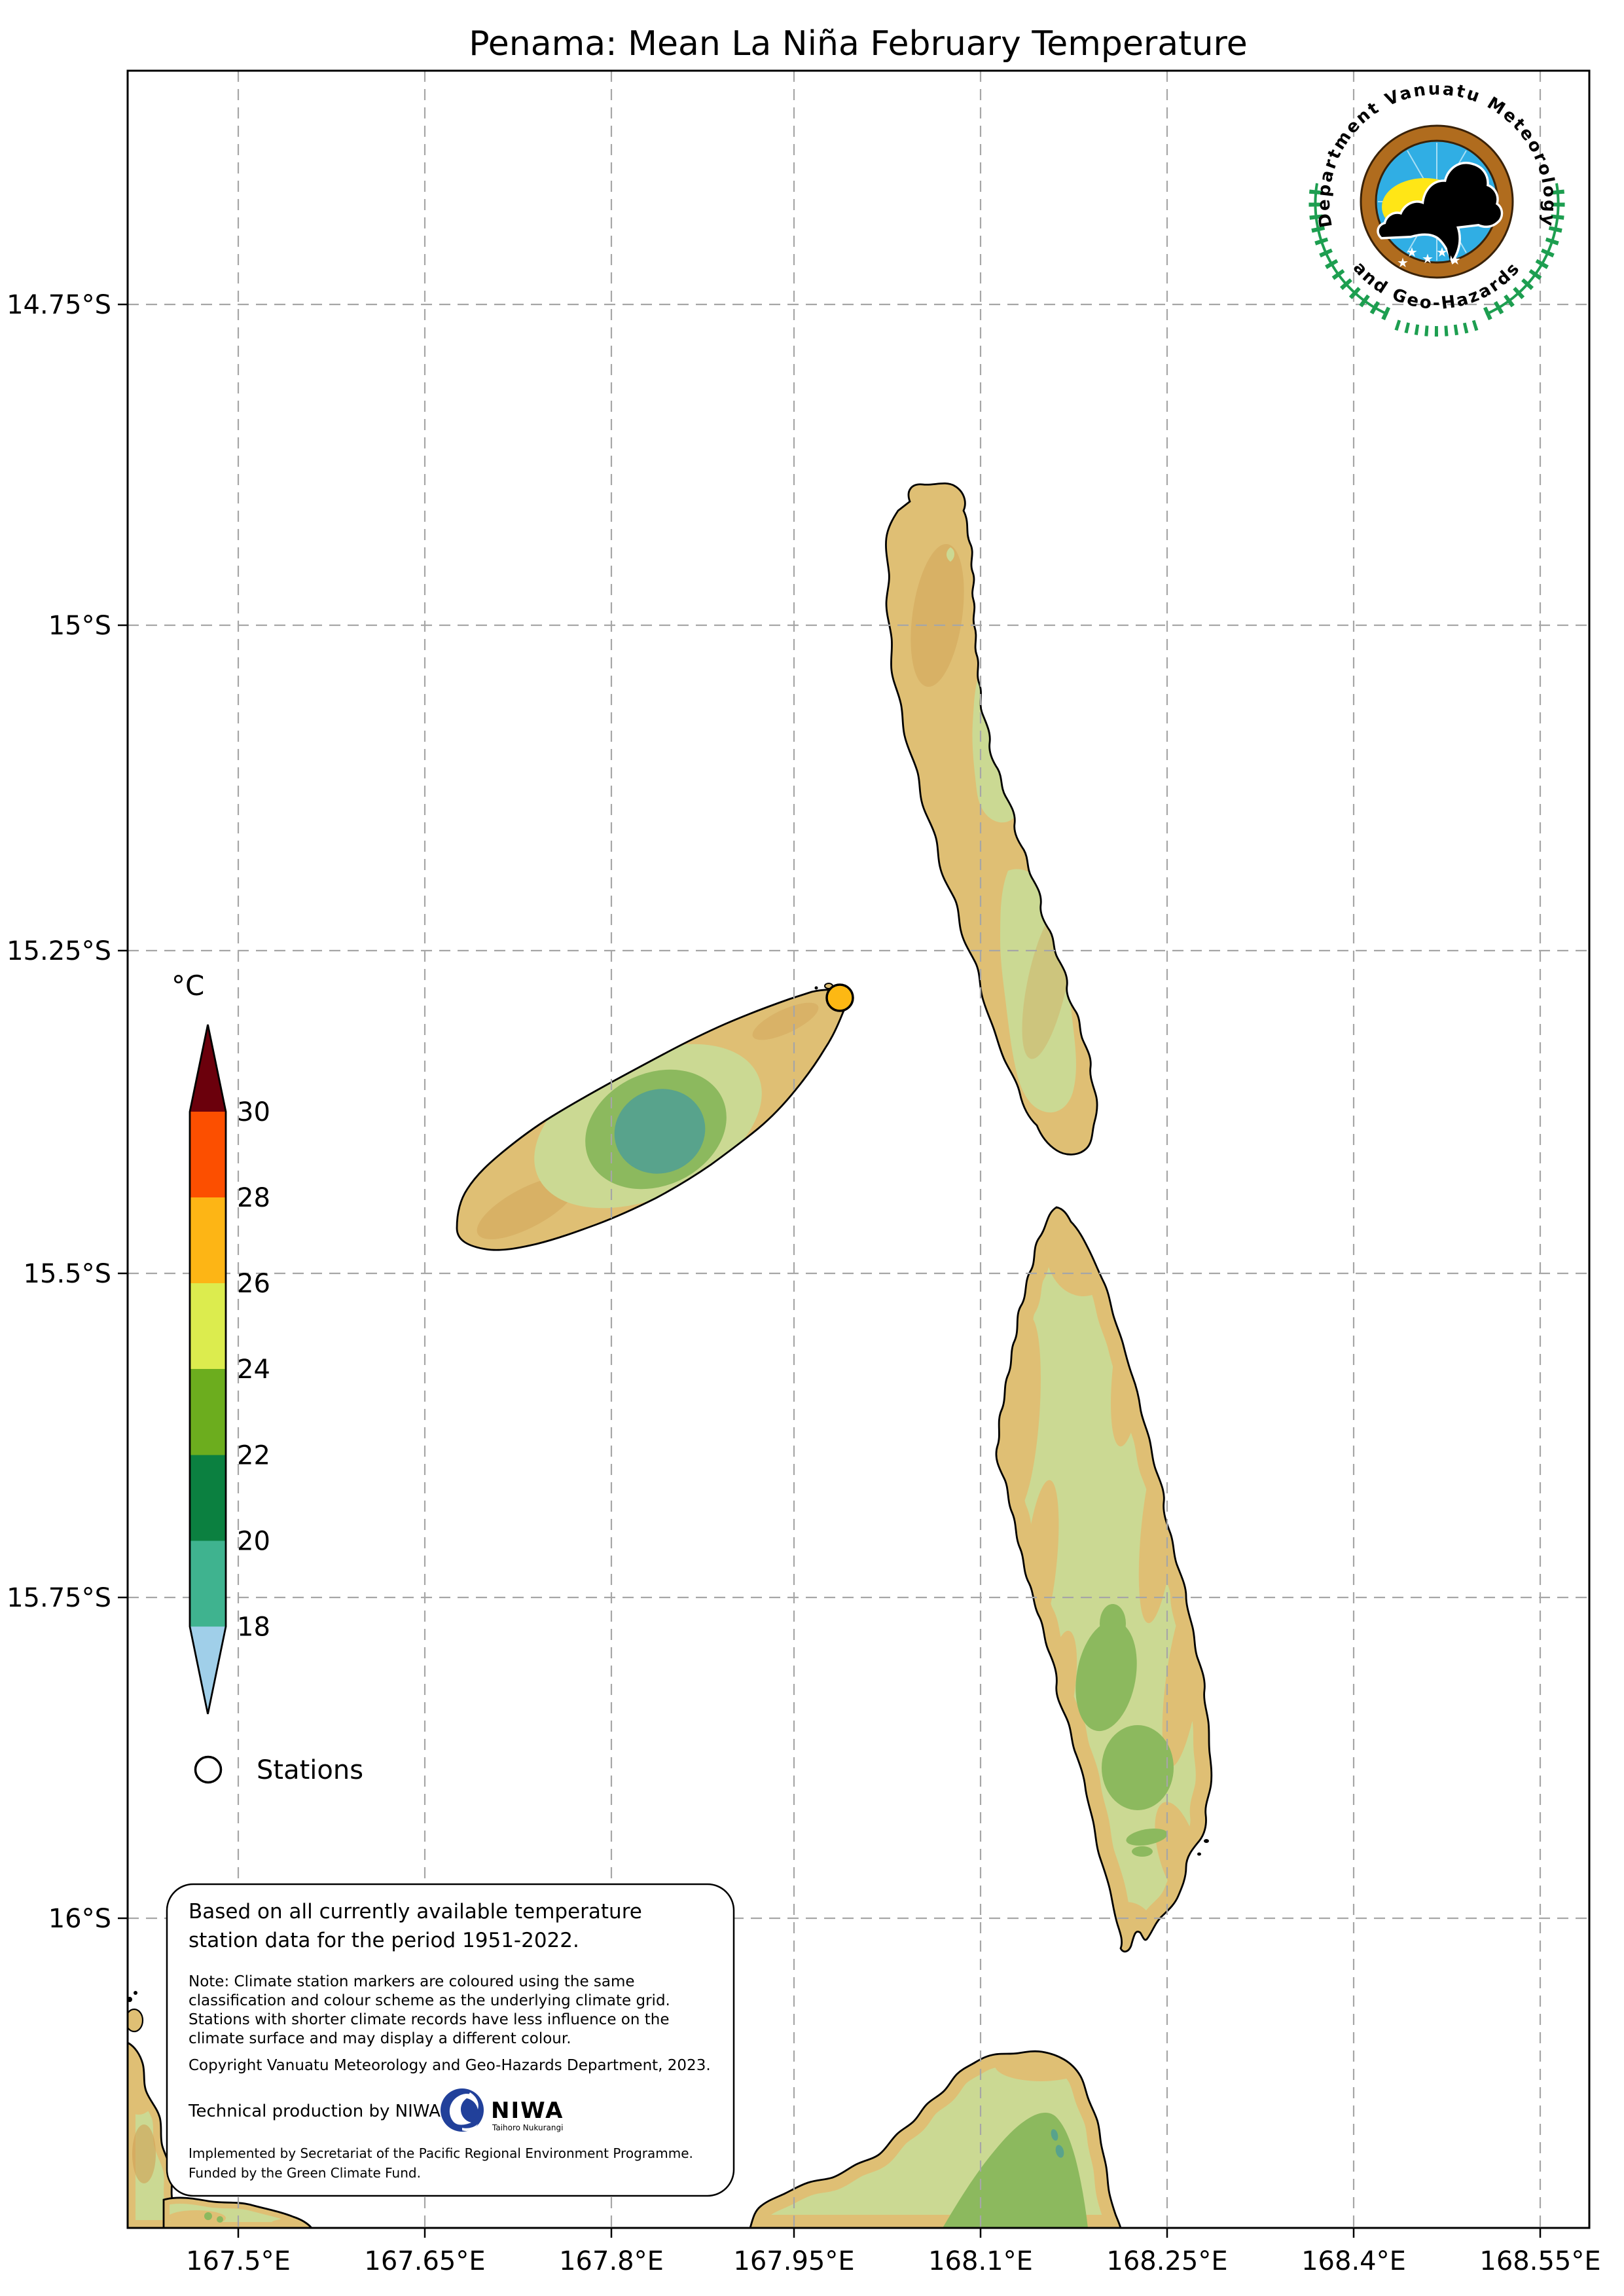 The height and width of the screenshot is (2296, 1624). Describe the element at coordinates (1442, 252) in the screenshot. I see `vmgd-star-3: ★` at that location.